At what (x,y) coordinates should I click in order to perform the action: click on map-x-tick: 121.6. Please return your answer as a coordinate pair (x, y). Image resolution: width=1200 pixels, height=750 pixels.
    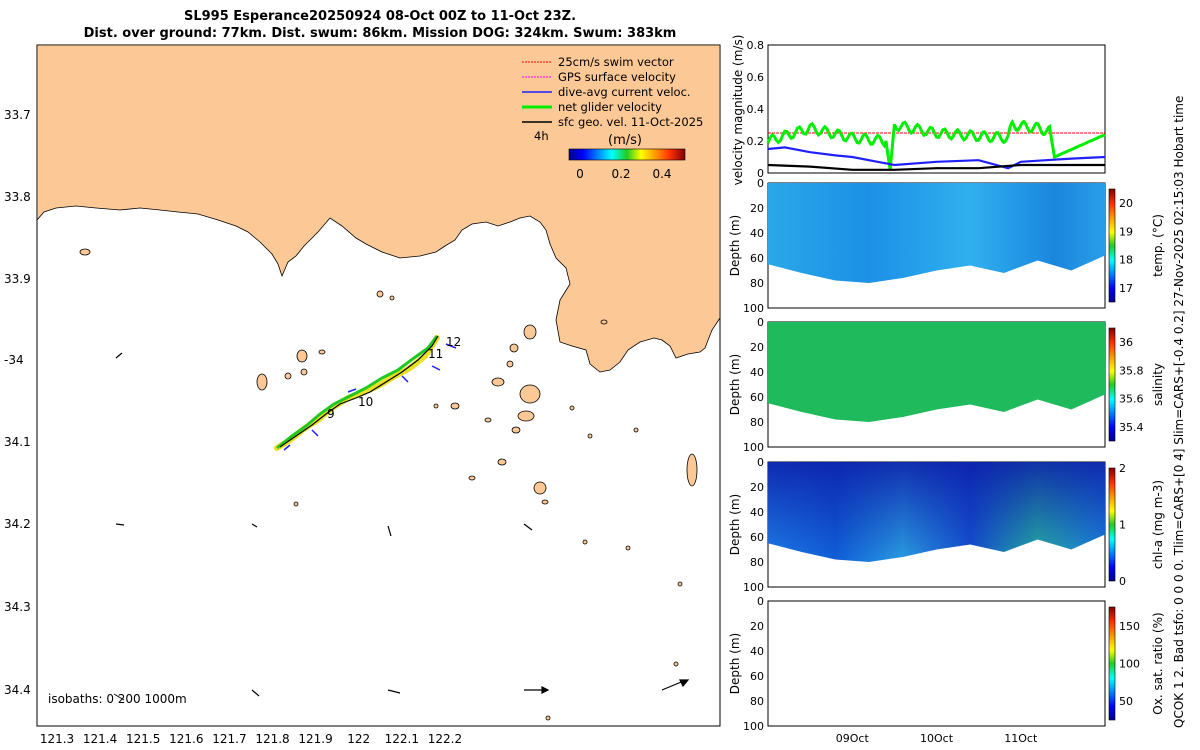
    Looking at the image, I should click on (186, 739).